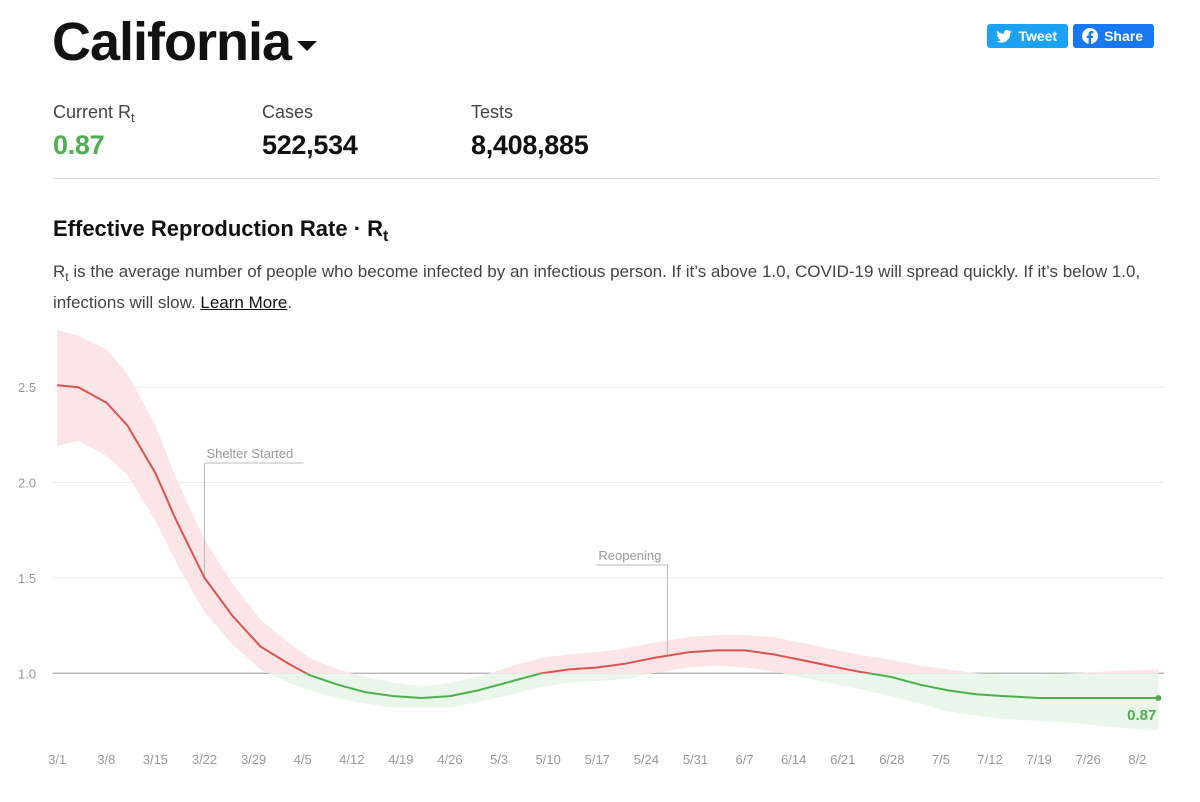 The image size is (1200, 802). Describe the element at coordinates (793, 759) in the screenshot. I see `x-tick-label: 6/14` at that location.